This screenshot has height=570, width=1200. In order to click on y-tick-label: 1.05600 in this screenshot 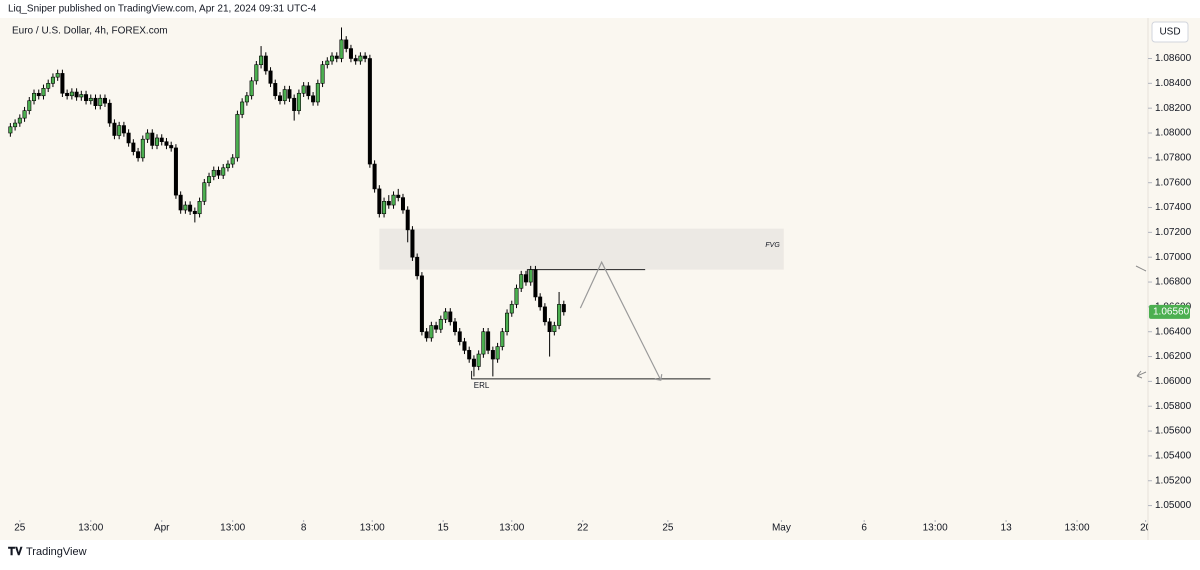, I will do `click(1173, 431)`.